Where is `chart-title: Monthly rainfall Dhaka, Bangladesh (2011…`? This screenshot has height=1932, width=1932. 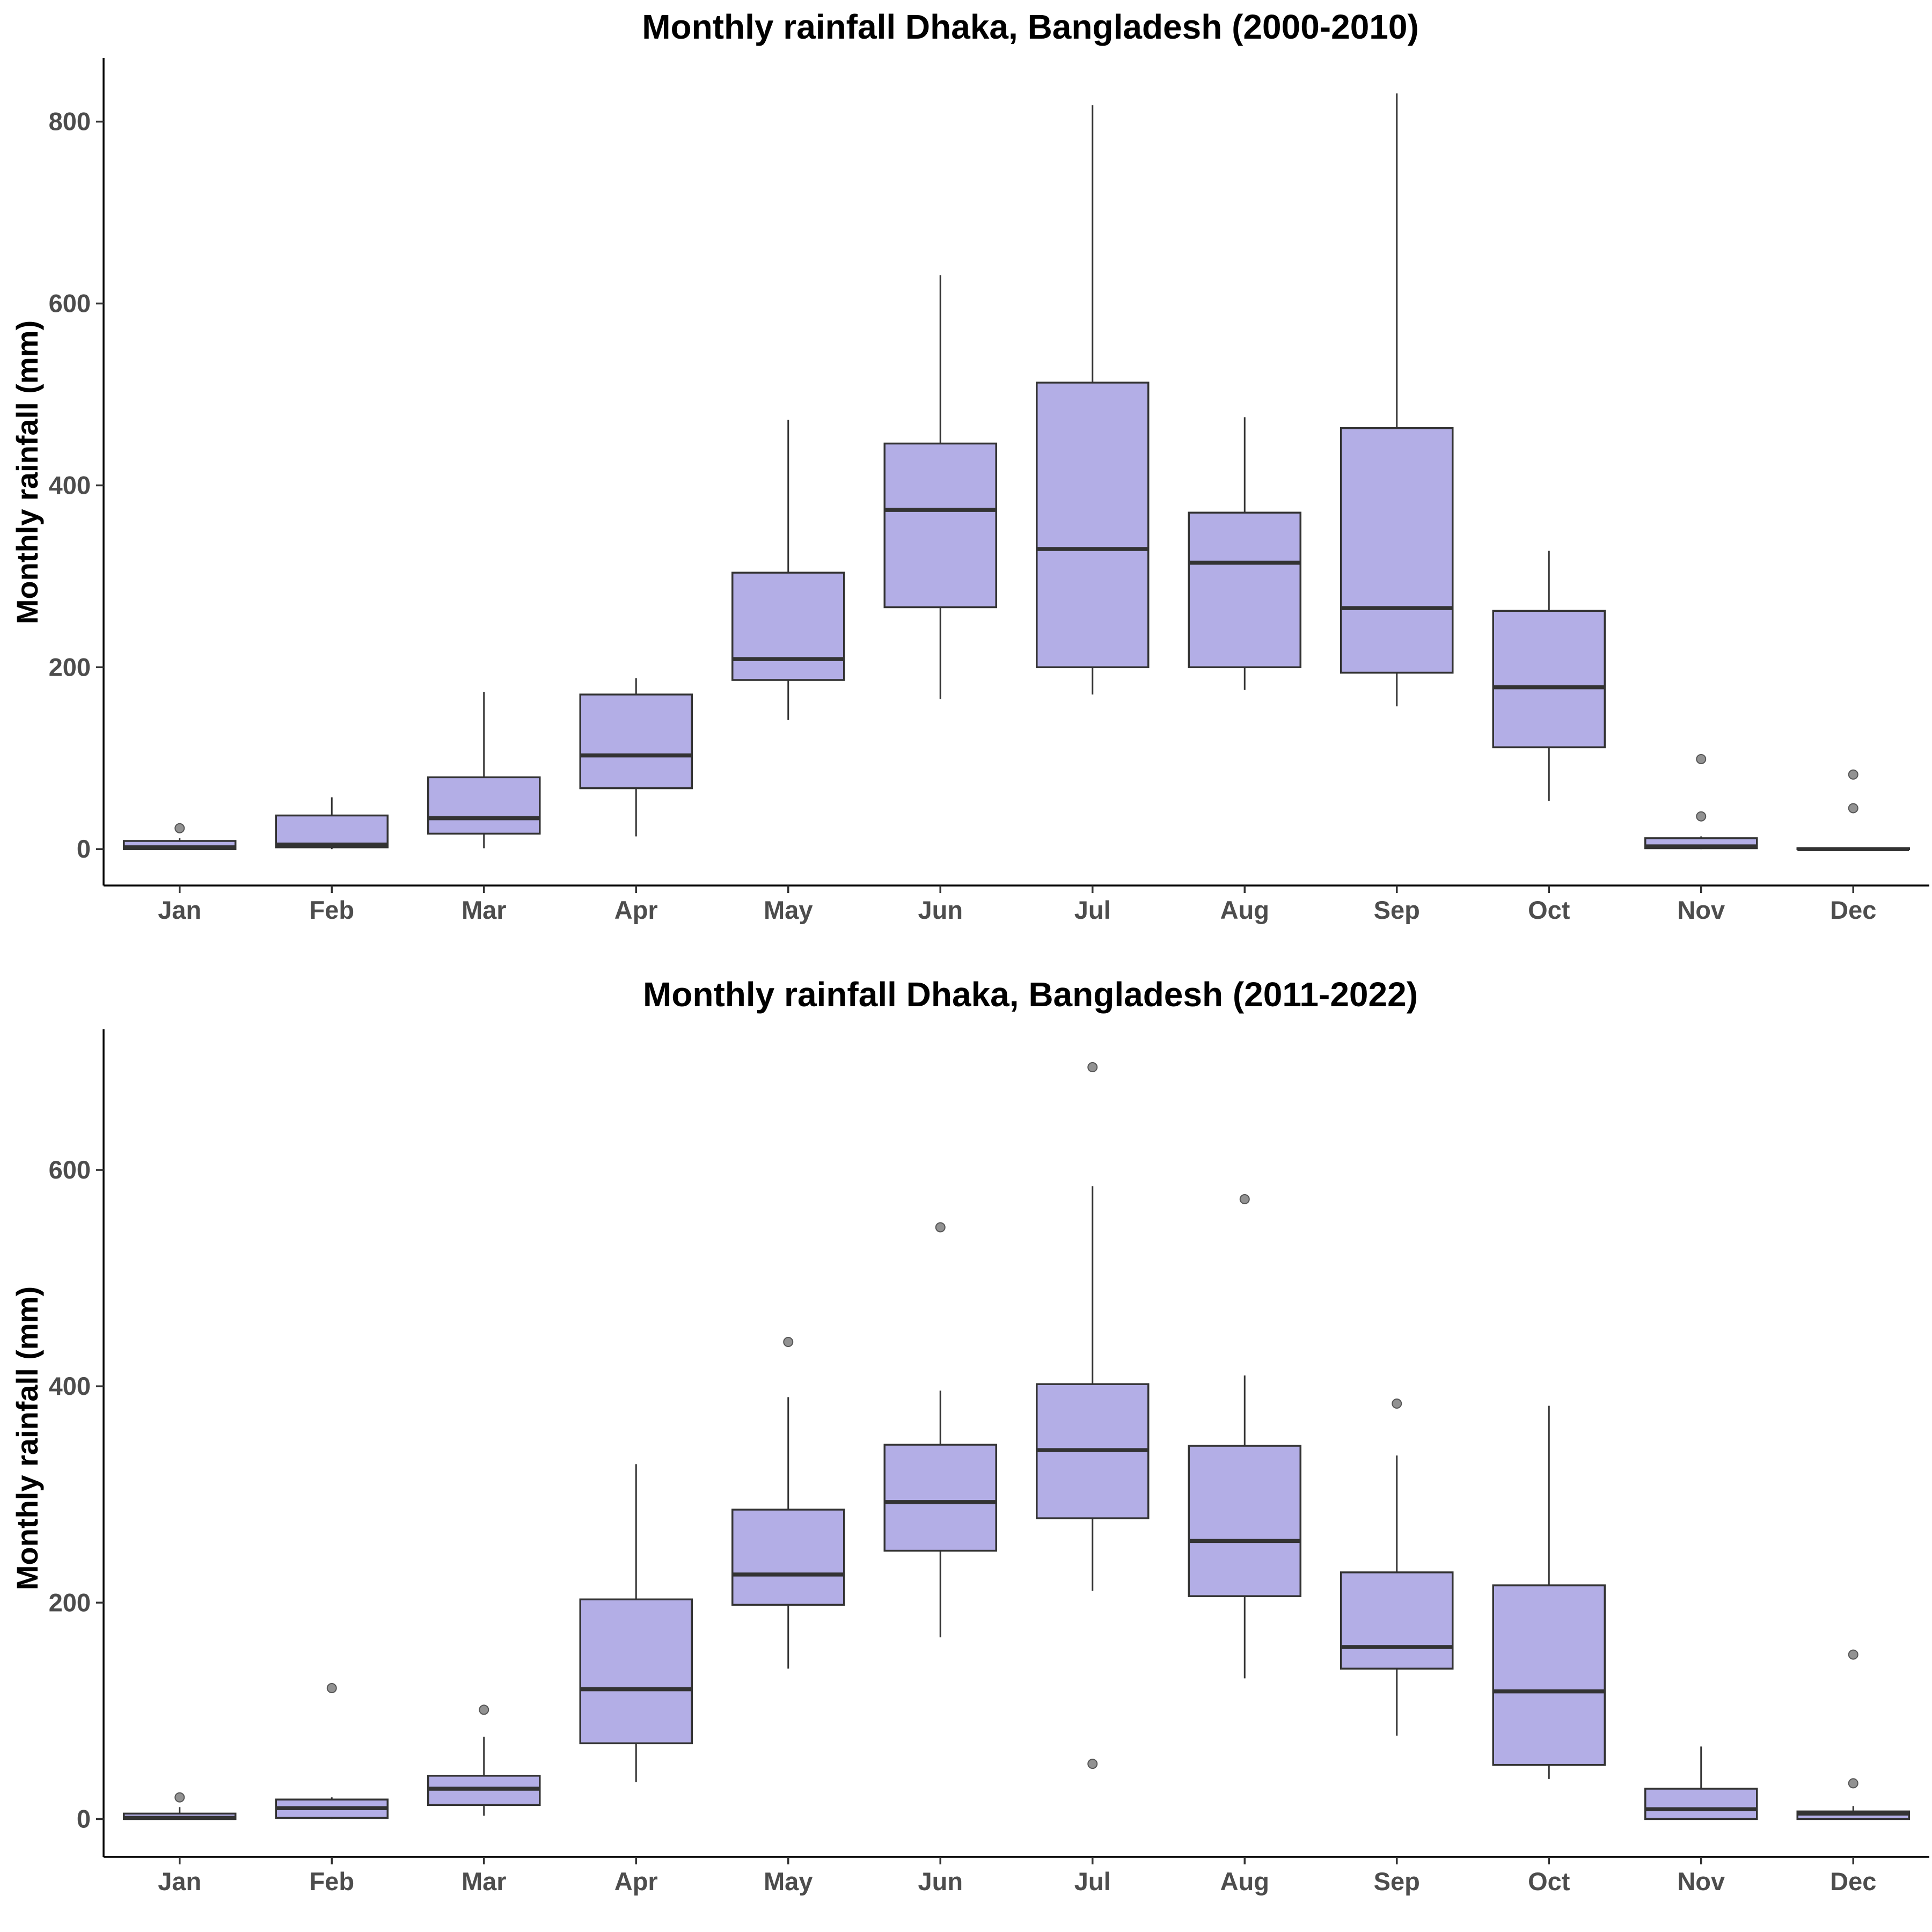
chart-title: Monthly rainfall Dhaka, Bangladesh (2011… is located at coordinates (1030, 994).